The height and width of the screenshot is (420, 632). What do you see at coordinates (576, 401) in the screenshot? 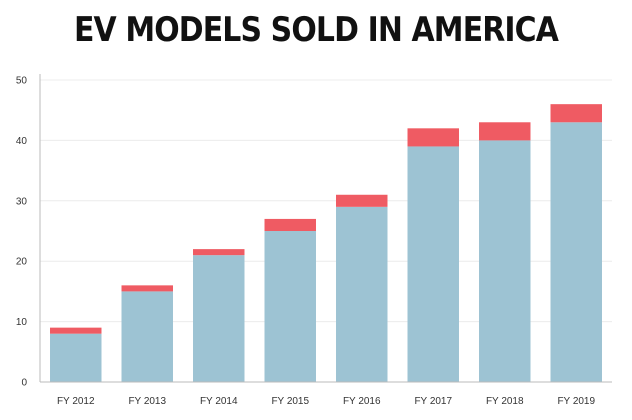
I see `x-tick-label: FY 2019` at bounding box center [576, 401].